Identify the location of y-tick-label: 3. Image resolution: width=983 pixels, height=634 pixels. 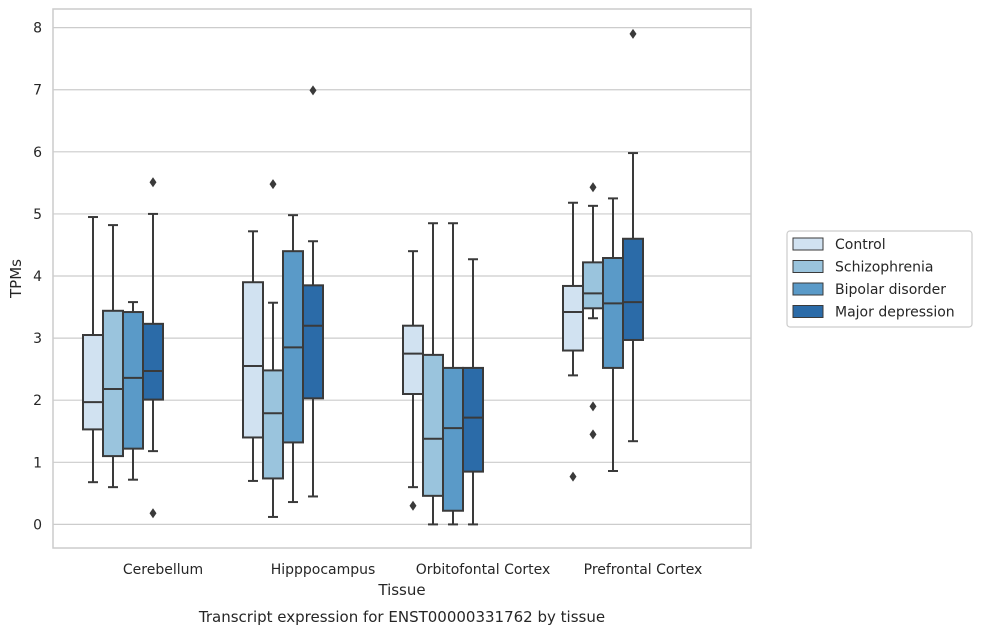
(37, 339).